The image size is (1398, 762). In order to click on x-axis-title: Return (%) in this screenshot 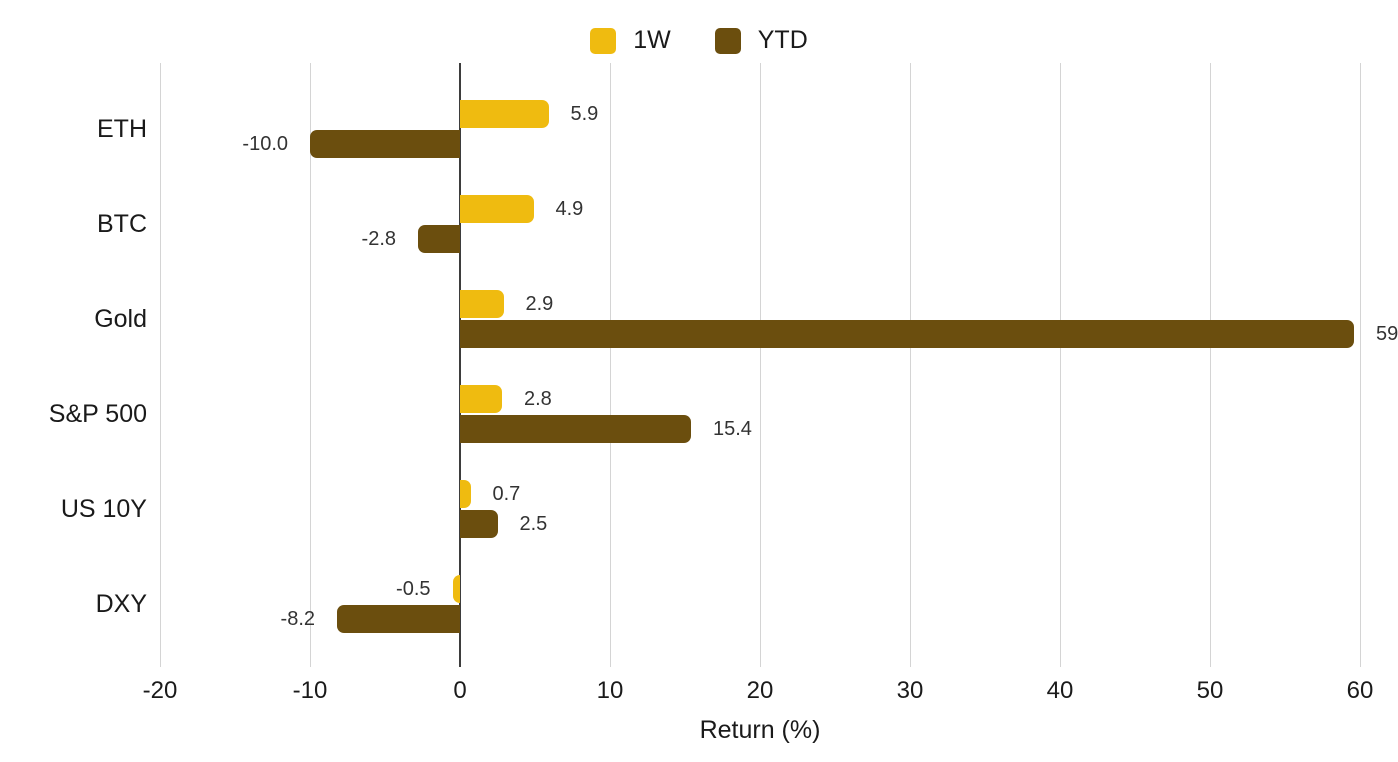, I will do `click(760, 730)`.